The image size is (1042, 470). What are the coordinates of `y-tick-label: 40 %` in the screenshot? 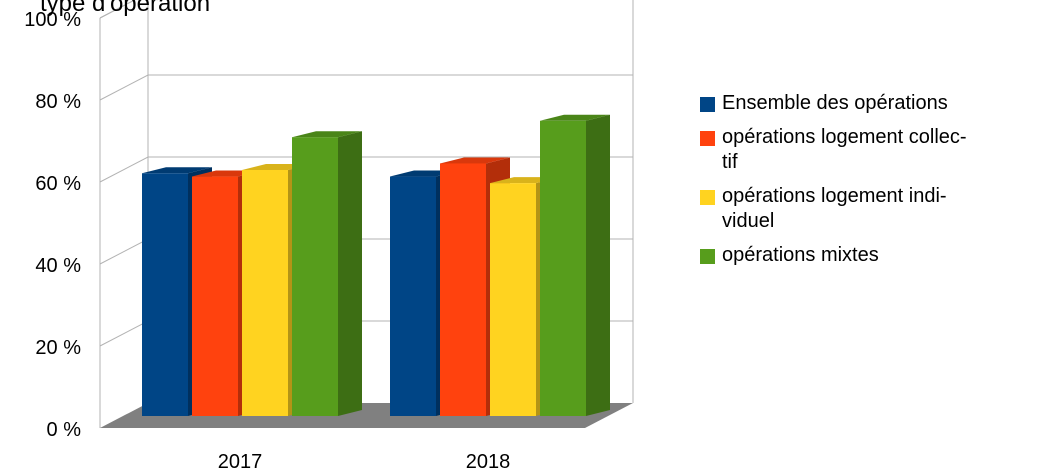 It's located at (58, 266).